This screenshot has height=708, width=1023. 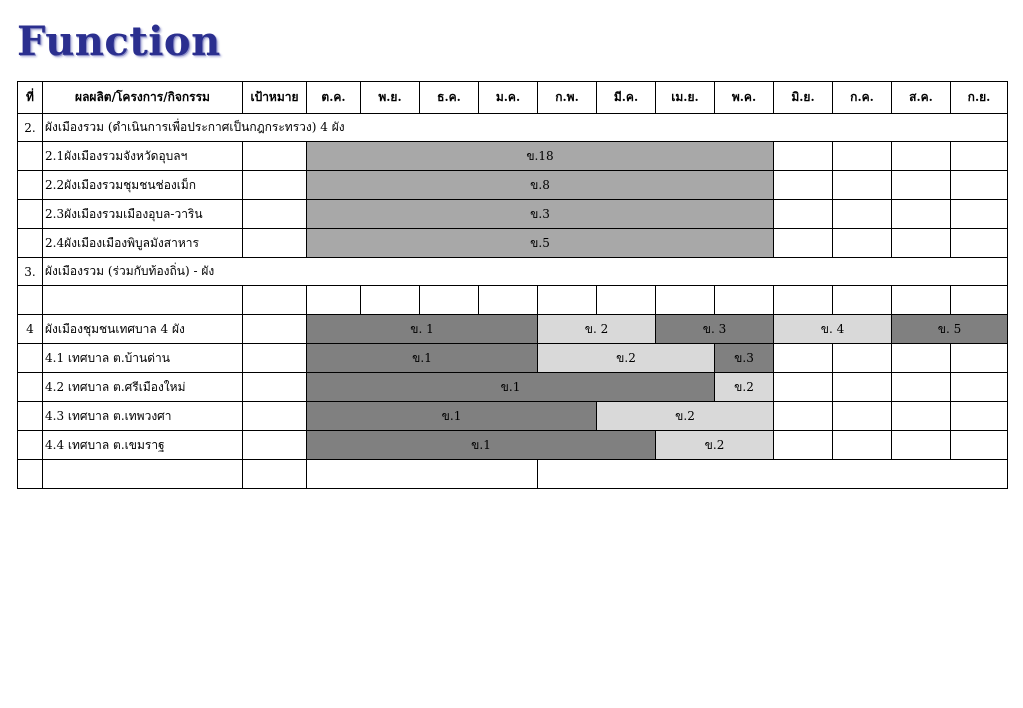 I want to click on row-label: 4.1 เทศบาล ต.บ้านด่าน, so click(x=142, y=358).